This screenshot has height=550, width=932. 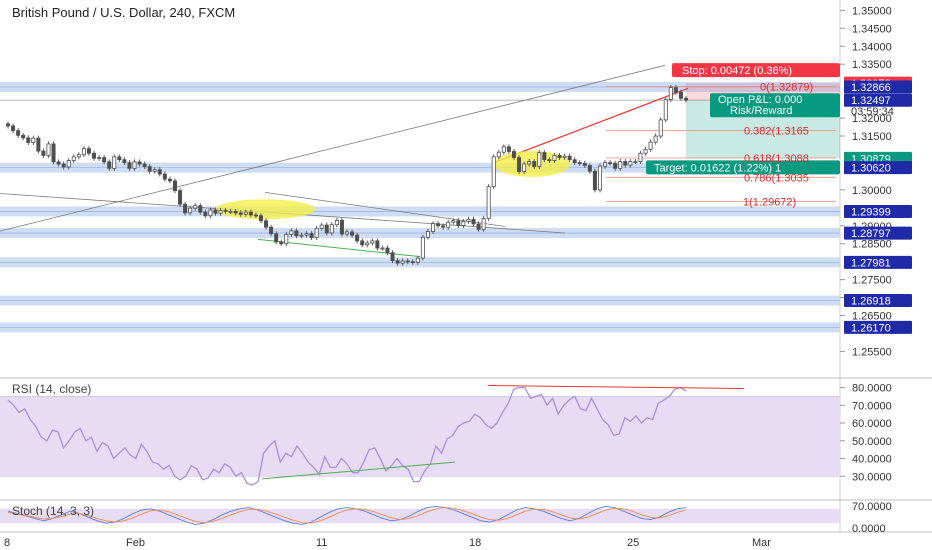 I want to click on rsi-band, so click(x=420, y=436).